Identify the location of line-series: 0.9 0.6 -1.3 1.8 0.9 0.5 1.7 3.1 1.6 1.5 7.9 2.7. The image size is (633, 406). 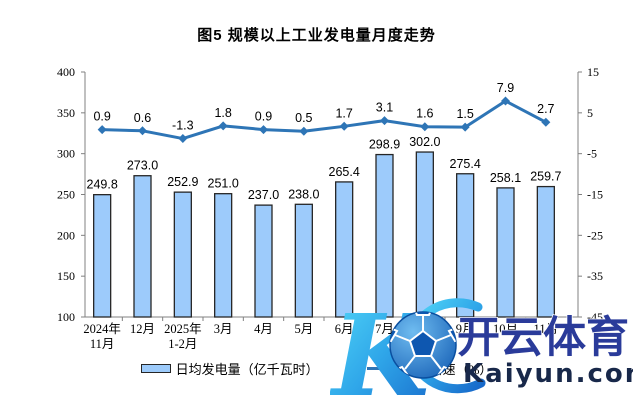
(324, 112).